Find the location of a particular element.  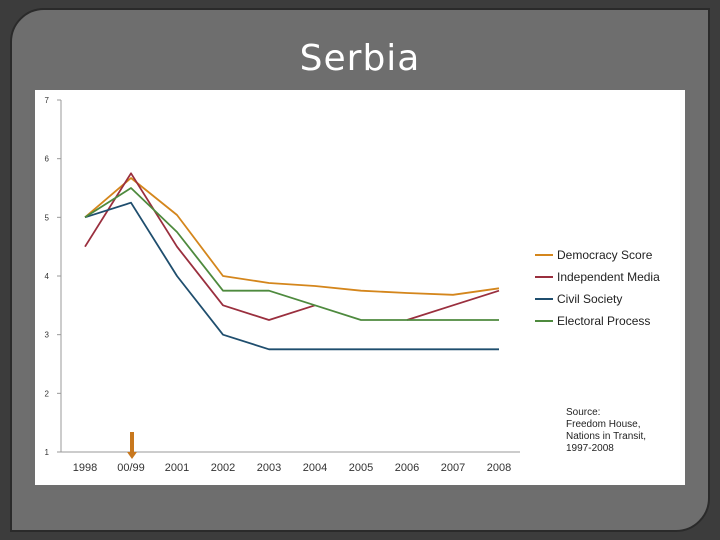

y-tick-label: 4 is located at coordinates (47, 276).